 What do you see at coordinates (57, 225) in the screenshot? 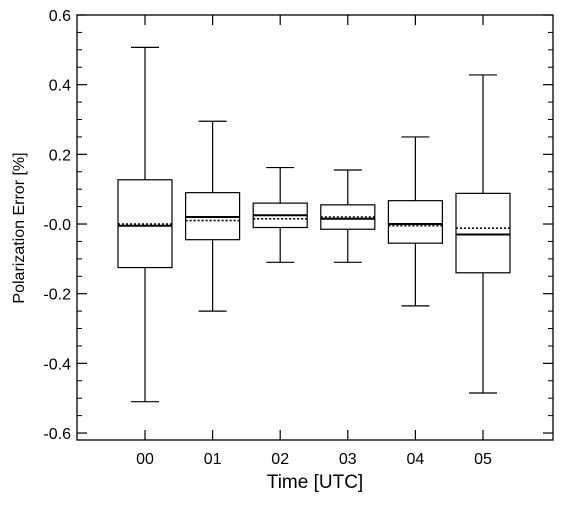
I see `y-tick-label: -0.0` at bounding box center [57, 225].